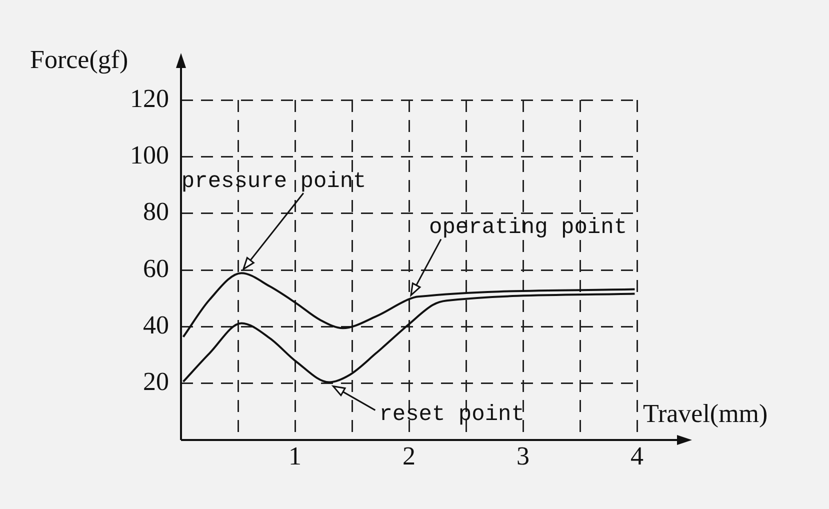 This screenshot has height=509, width=829. What do you see at coordinates (637, 455) in the screenshot?
I see `x-tick-label: 4` at bounding box center [637, 455].